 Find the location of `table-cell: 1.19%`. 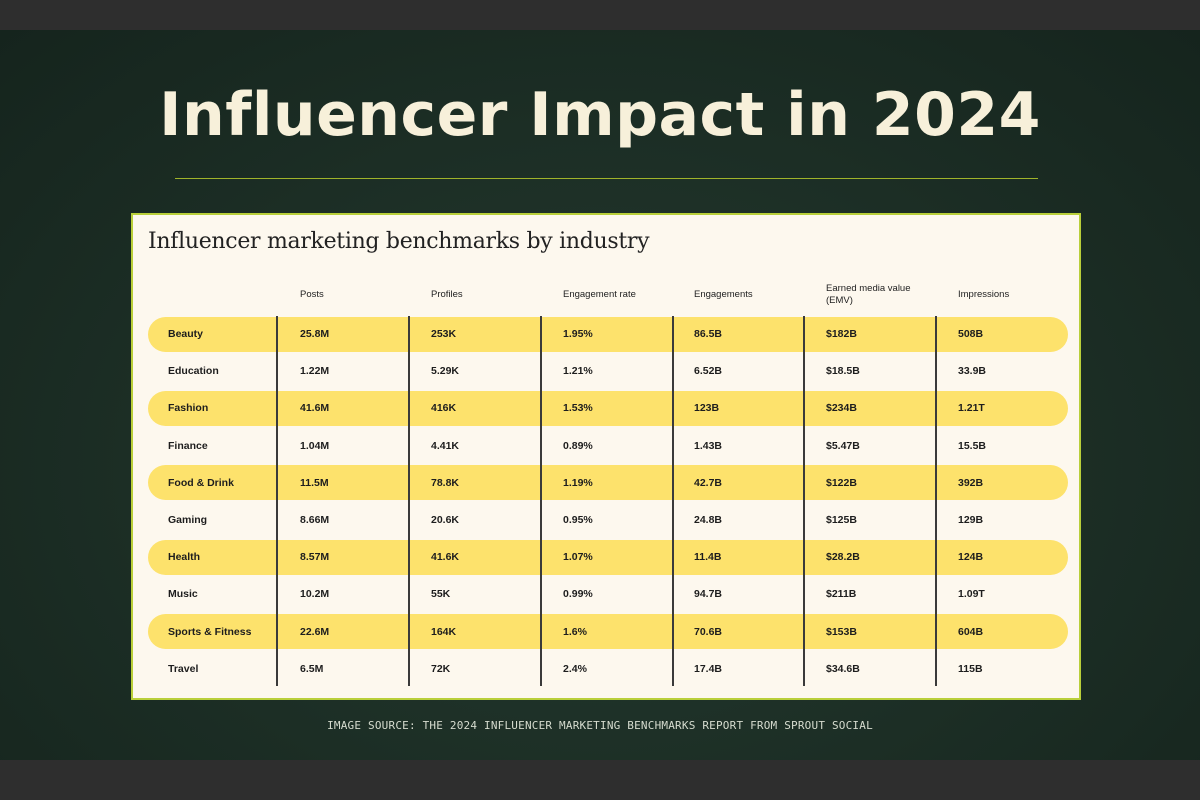

table-cell: 1.19% is located at coordinates (578, 482).